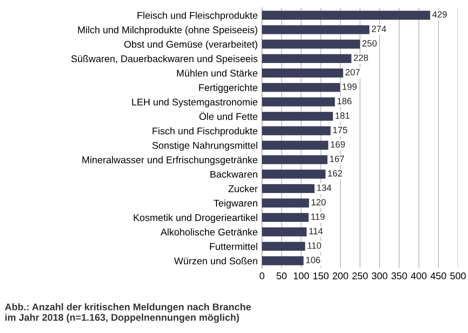  I want to click on y-tick-label: Würzen und Soßen, so click(216, 260).